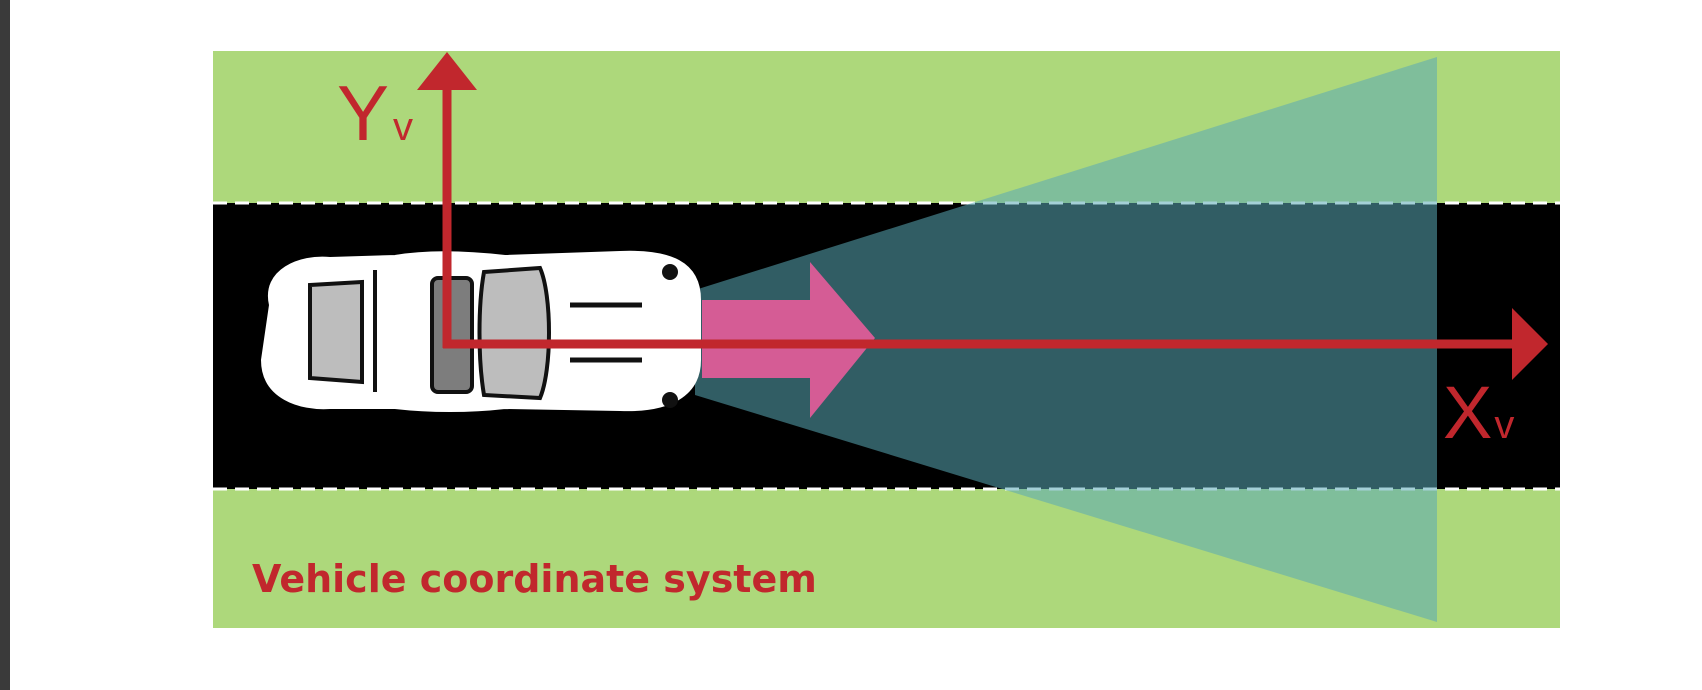  I want to click on car-windshield, so click(514, 333).